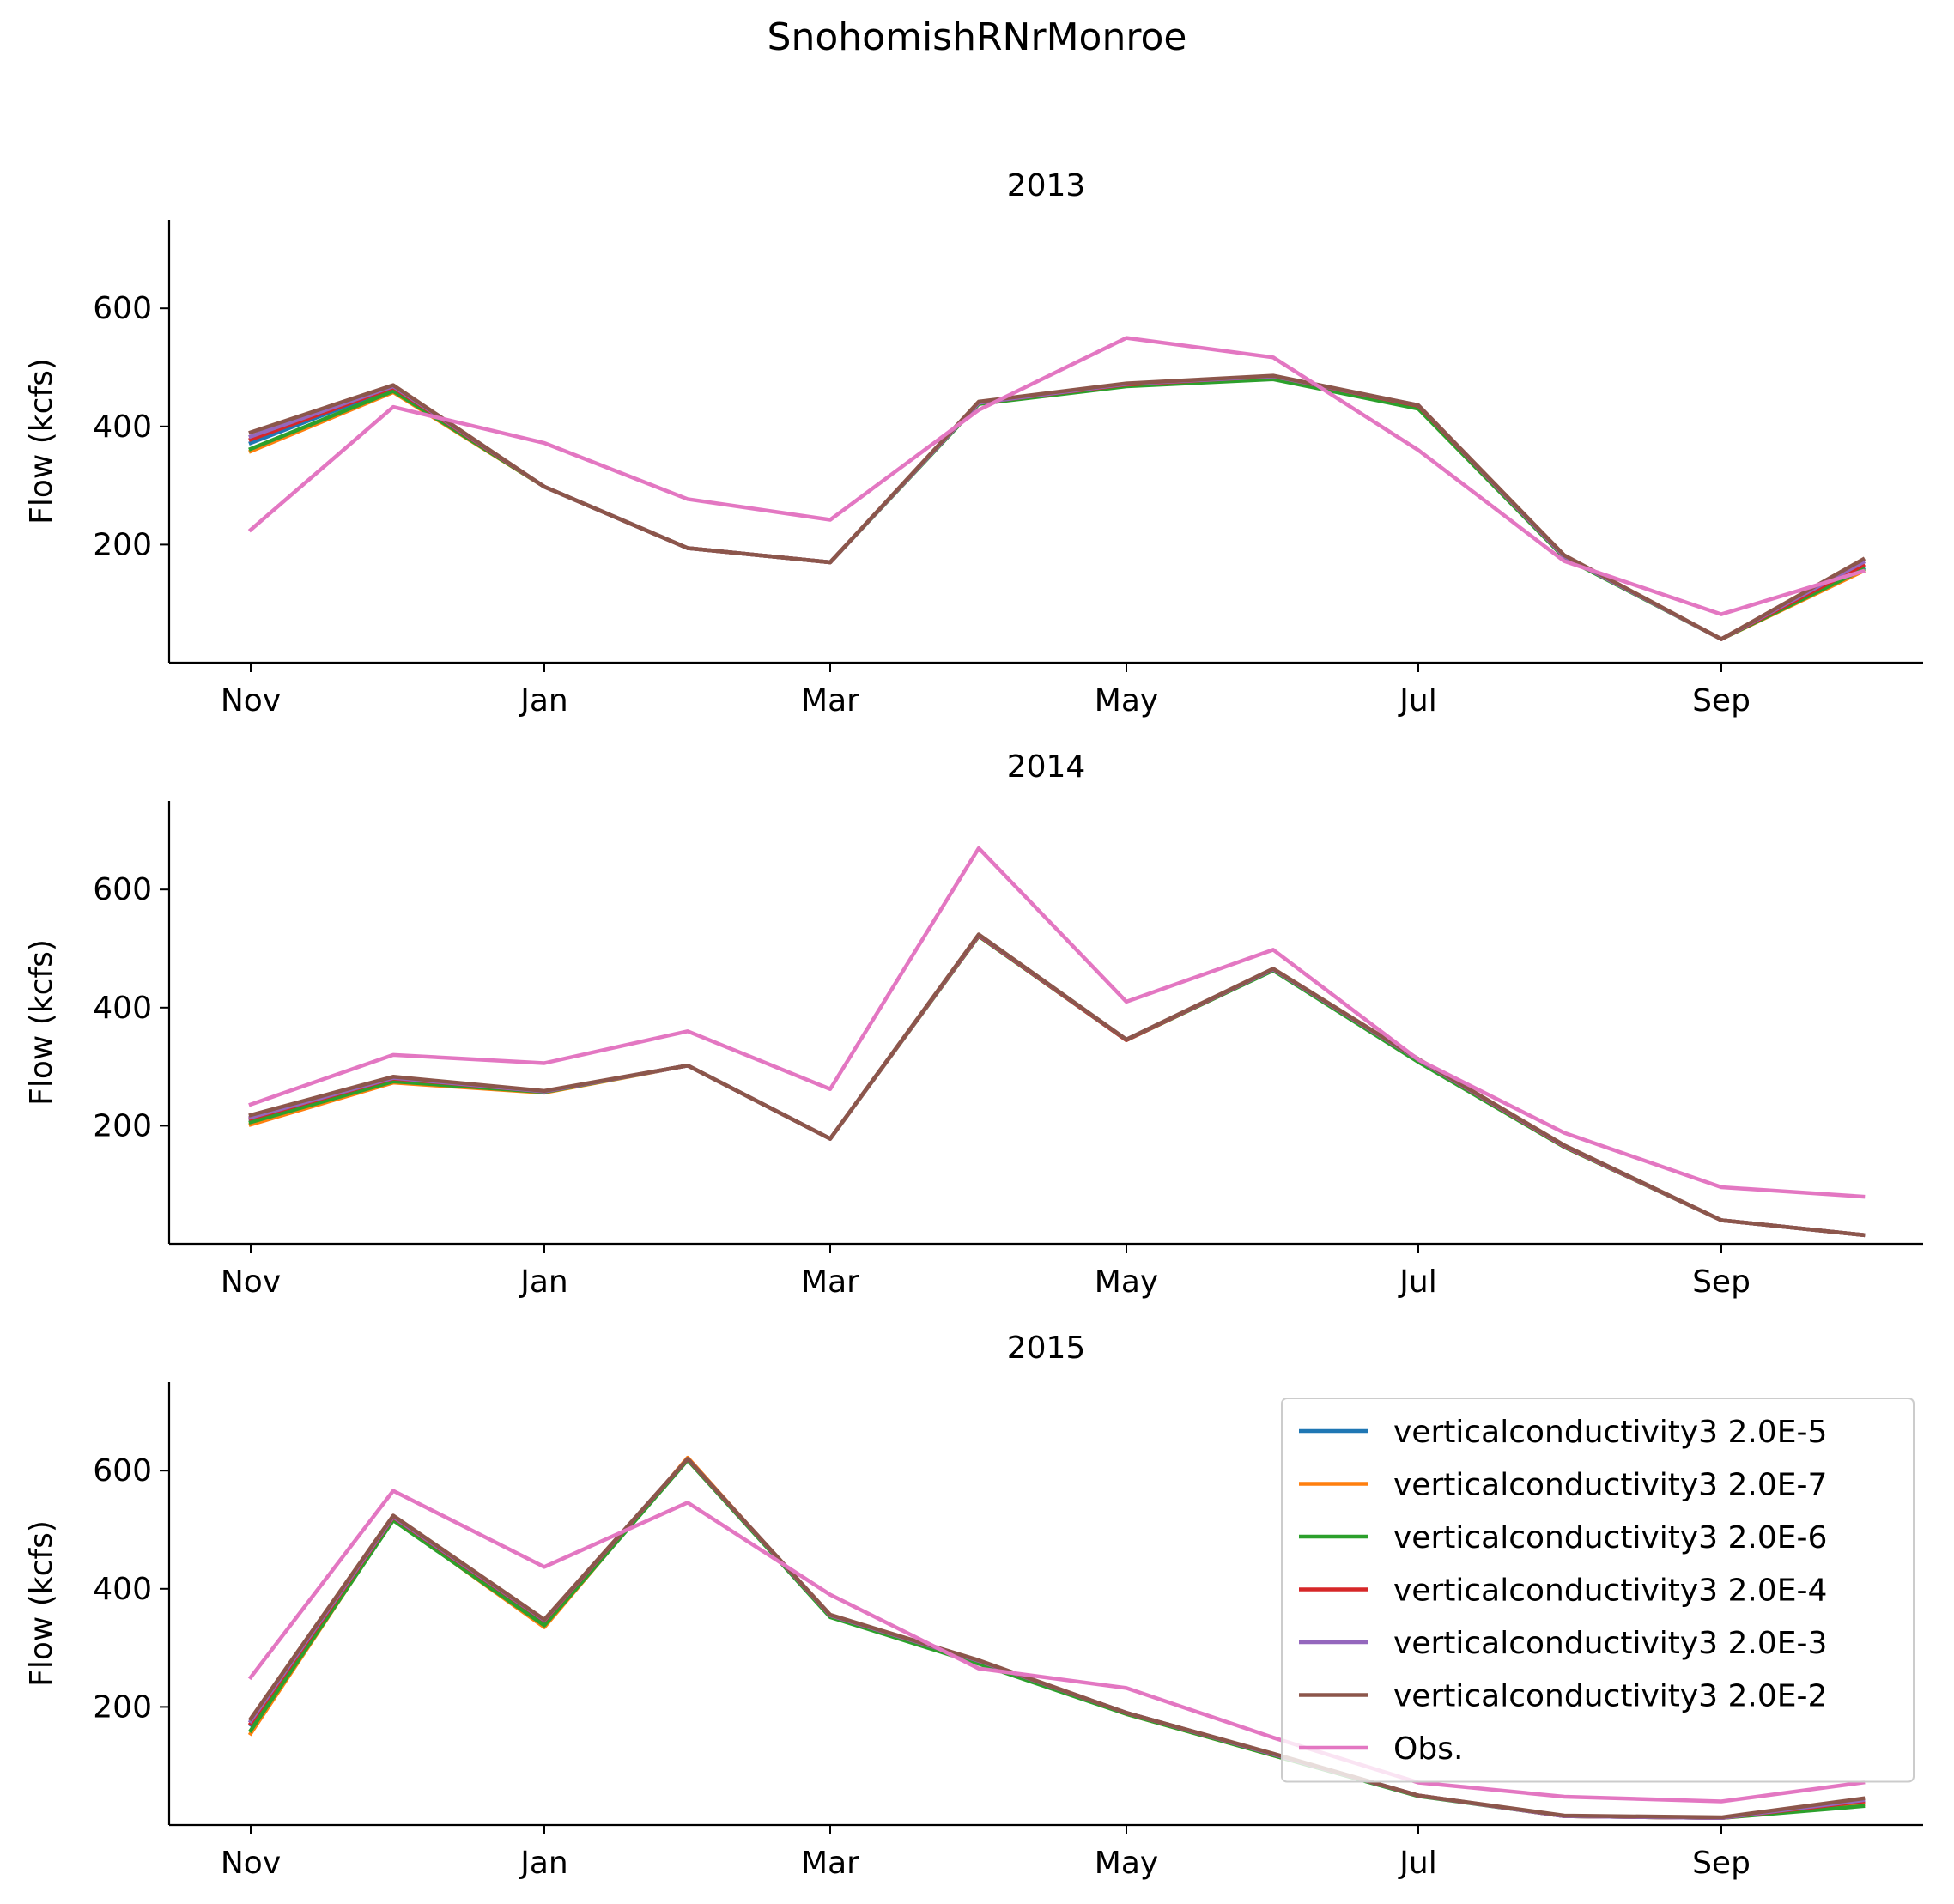 The height and width of the screenshot is (1904, 1954). What do you see at coordinates (1046, 767) in the screenshot?
I see `panel-title: 2014` at bounding box center [1046, 767].